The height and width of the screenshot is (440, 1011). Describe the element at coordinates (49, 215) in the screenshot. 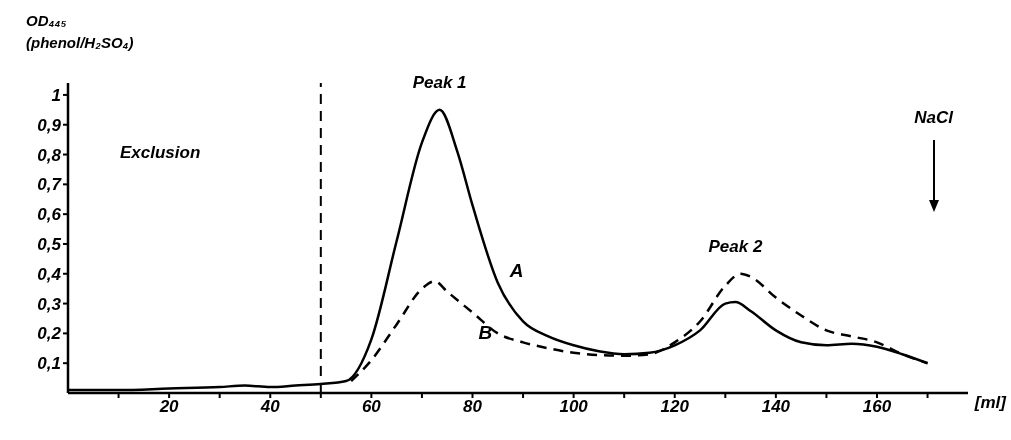

I see `y-tick-label: 0,6` at that location.